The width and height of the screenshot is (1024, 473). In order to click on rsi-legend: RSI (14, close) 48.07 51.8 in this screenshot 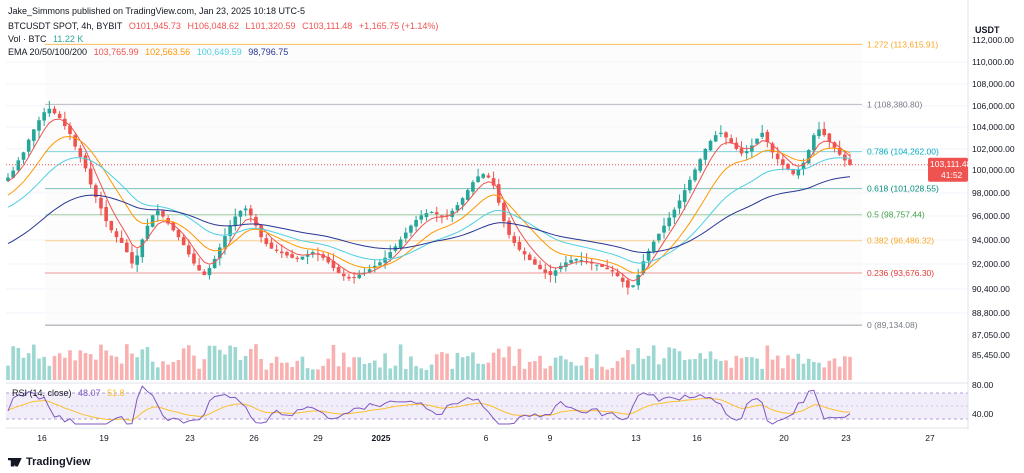, I will do `click(70, 393)`.